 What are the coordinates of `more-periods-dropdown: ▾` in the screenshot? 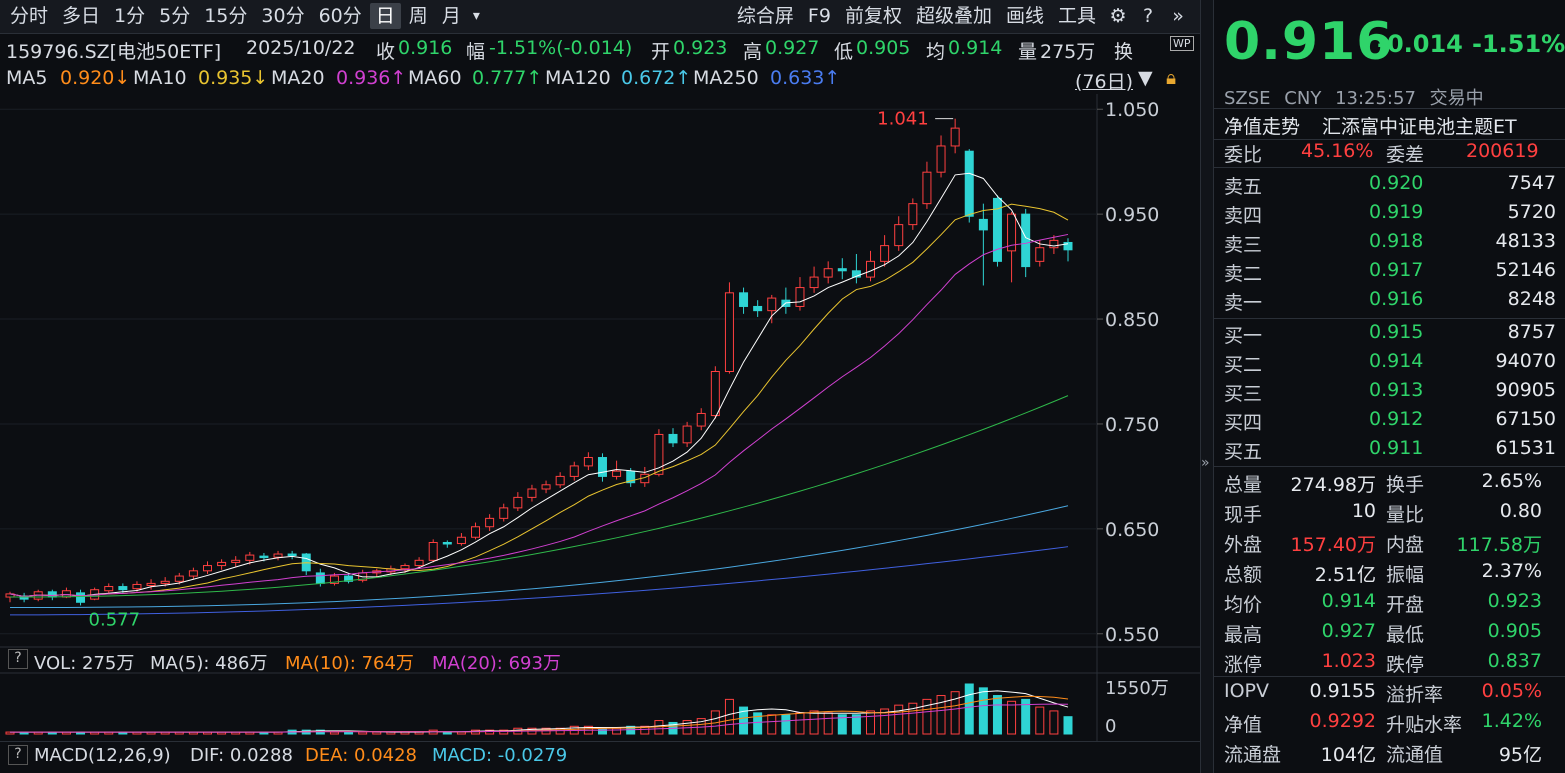 It's located at (476, 16).